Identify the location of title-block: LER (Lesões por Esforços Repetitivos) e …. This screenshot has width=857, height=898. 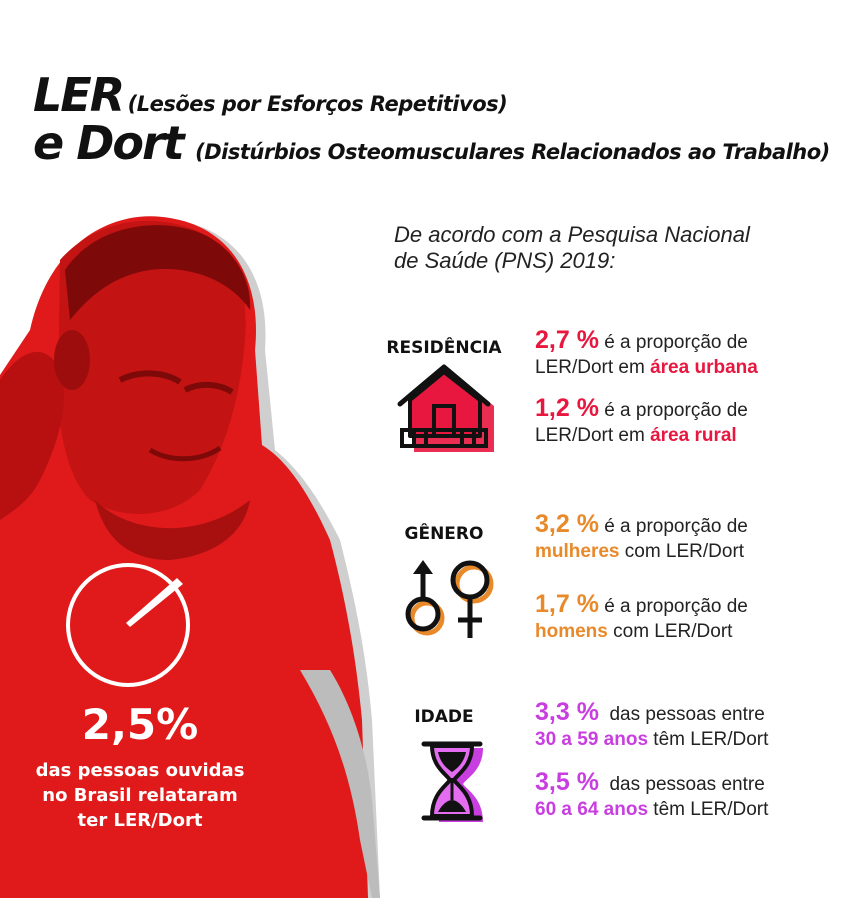
(433, 119).